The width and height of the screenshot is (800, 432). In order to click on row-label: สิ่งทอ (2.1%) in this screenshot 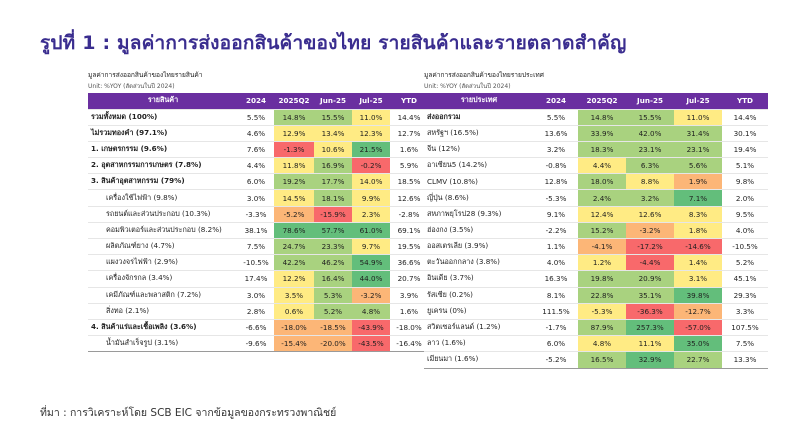, I will do `click(163, 311)`.